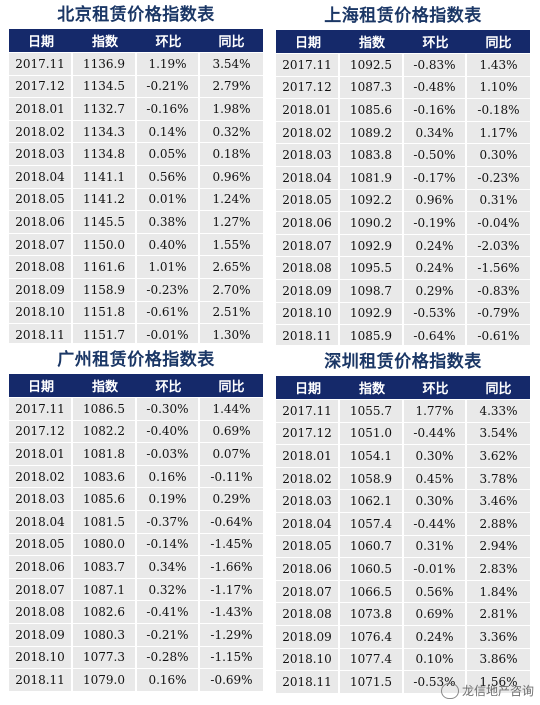 The width and height of the screenshot is (540, 705). Describe the element at coordinates (231, 333) in the screenshot. I see `cell-yoy: 1.30%` at that location.